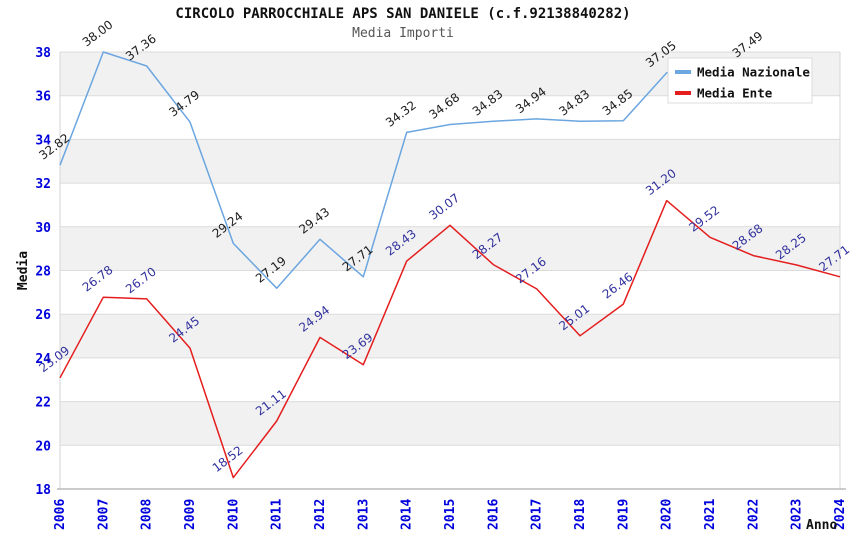 The height and width of the screenshot is (550, 850). Describe the element at coordinates (147, 514) in the screenshot. I see `x-tick-label: 2008` at that location.